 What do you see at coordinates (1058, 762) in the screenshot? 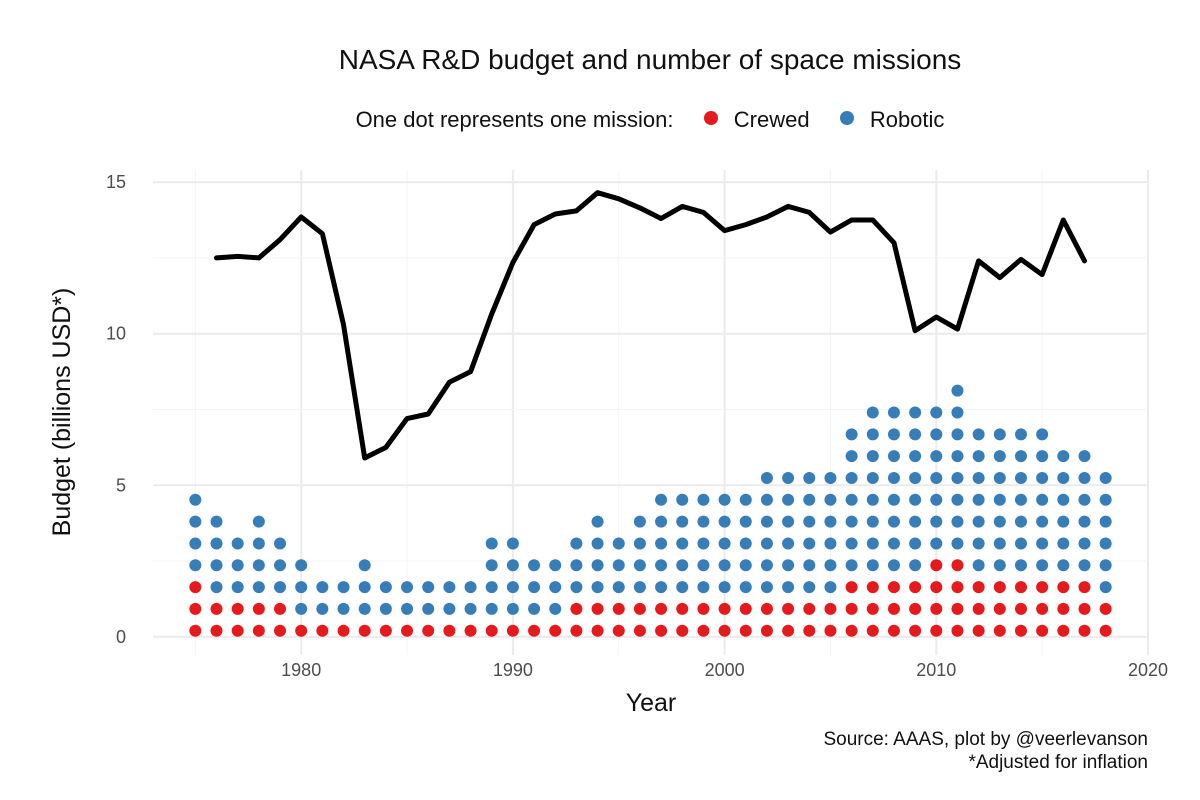
I see `inflation-note: *Adjusted for inflation` at bounding box center [1058, 762].